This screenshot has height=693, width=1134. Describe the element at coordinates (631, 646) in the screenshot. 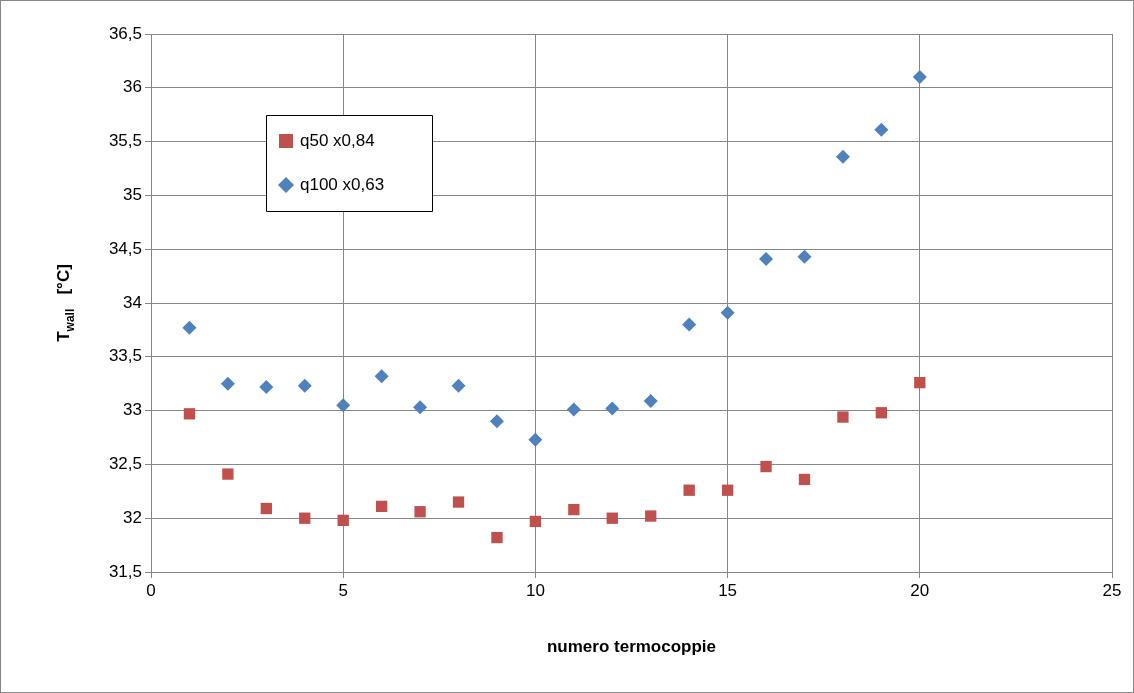

I see `x-axis-title: numero termocoppie` at that location.